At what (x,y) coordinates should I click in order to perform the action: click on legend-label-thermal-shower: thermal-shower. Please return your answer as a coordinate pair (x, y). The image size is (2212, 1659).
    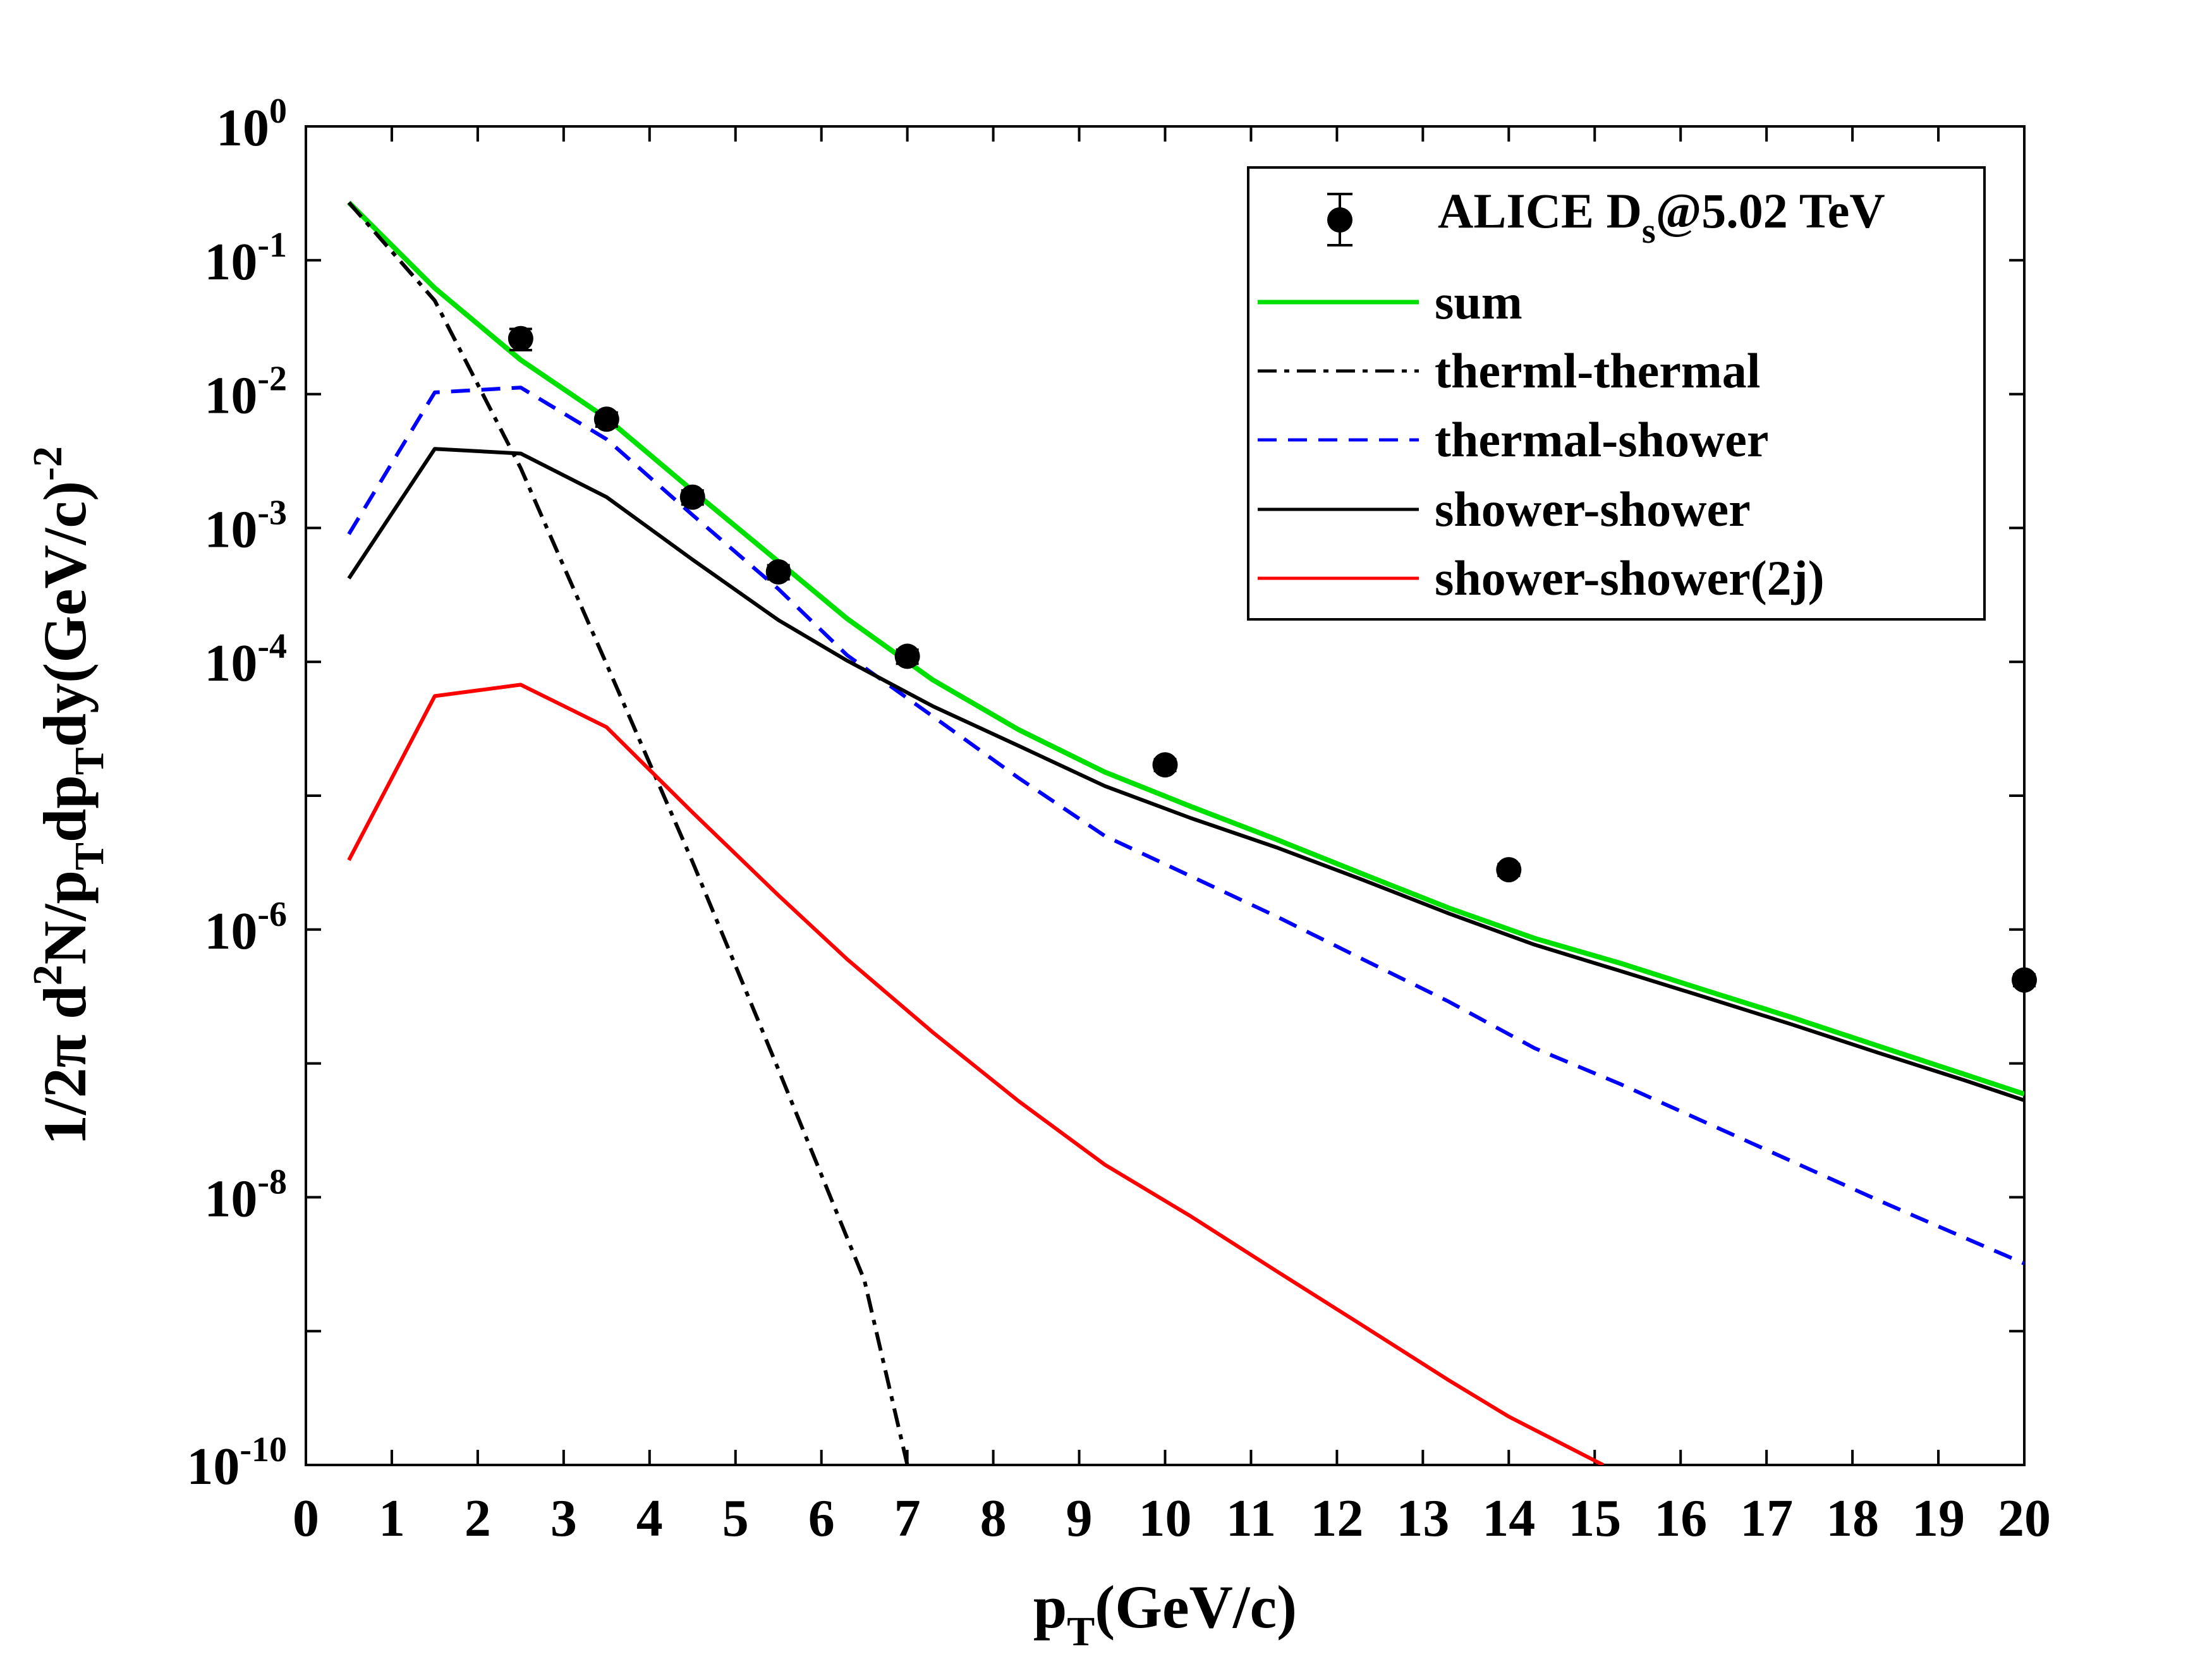
    Looking at the image, I should click on (1602, 440).